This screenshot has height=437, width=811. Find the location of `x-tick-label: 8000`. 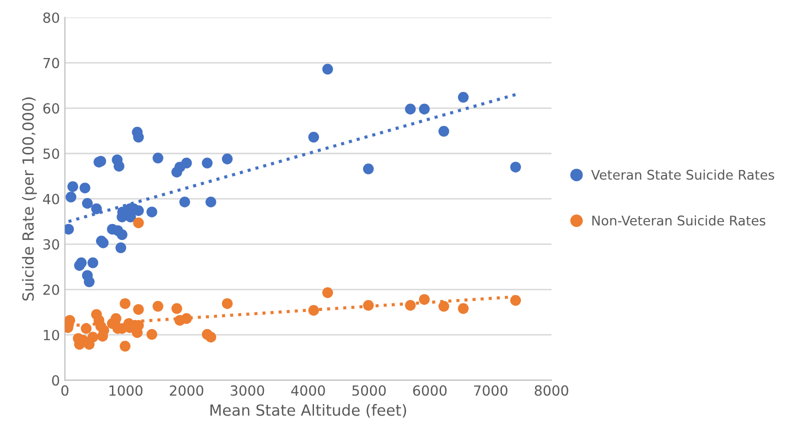

x-tick-label: 8000 is located at coordinates (551, 390).